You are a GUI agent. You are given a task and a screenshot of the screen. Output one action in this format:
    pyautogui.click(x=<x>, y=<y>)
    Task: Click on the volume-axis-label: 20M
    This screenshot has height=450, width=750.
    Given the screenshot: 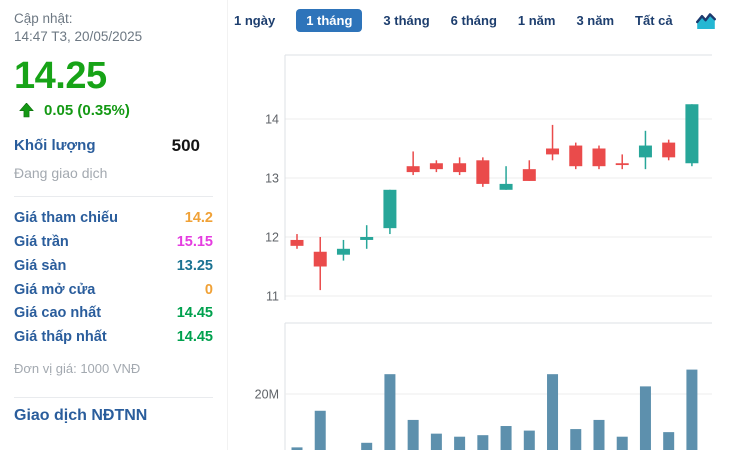 What is the action you would take?
    pyautogui.click(x=267, y=395)
    